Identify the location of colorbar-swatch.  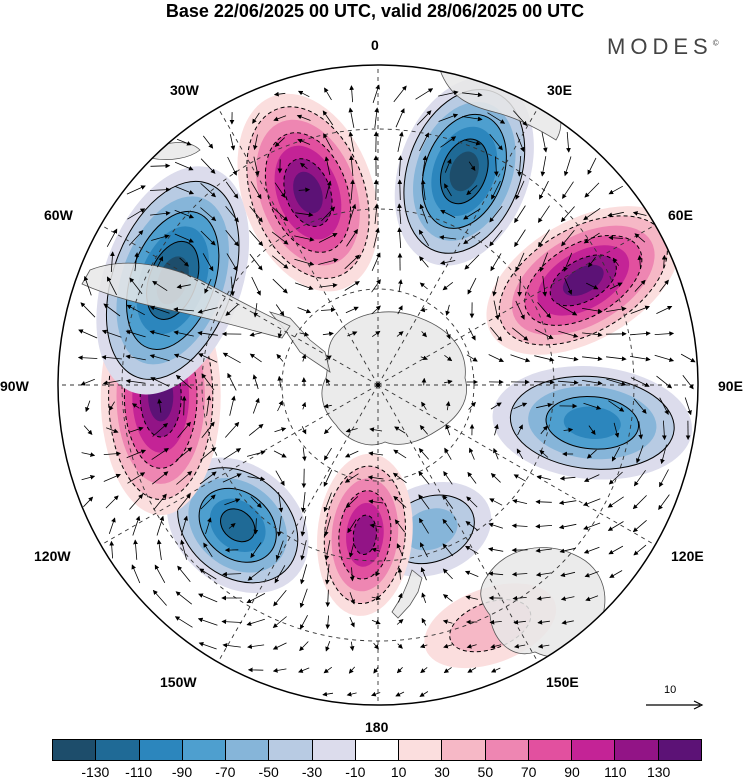
(507, 750).